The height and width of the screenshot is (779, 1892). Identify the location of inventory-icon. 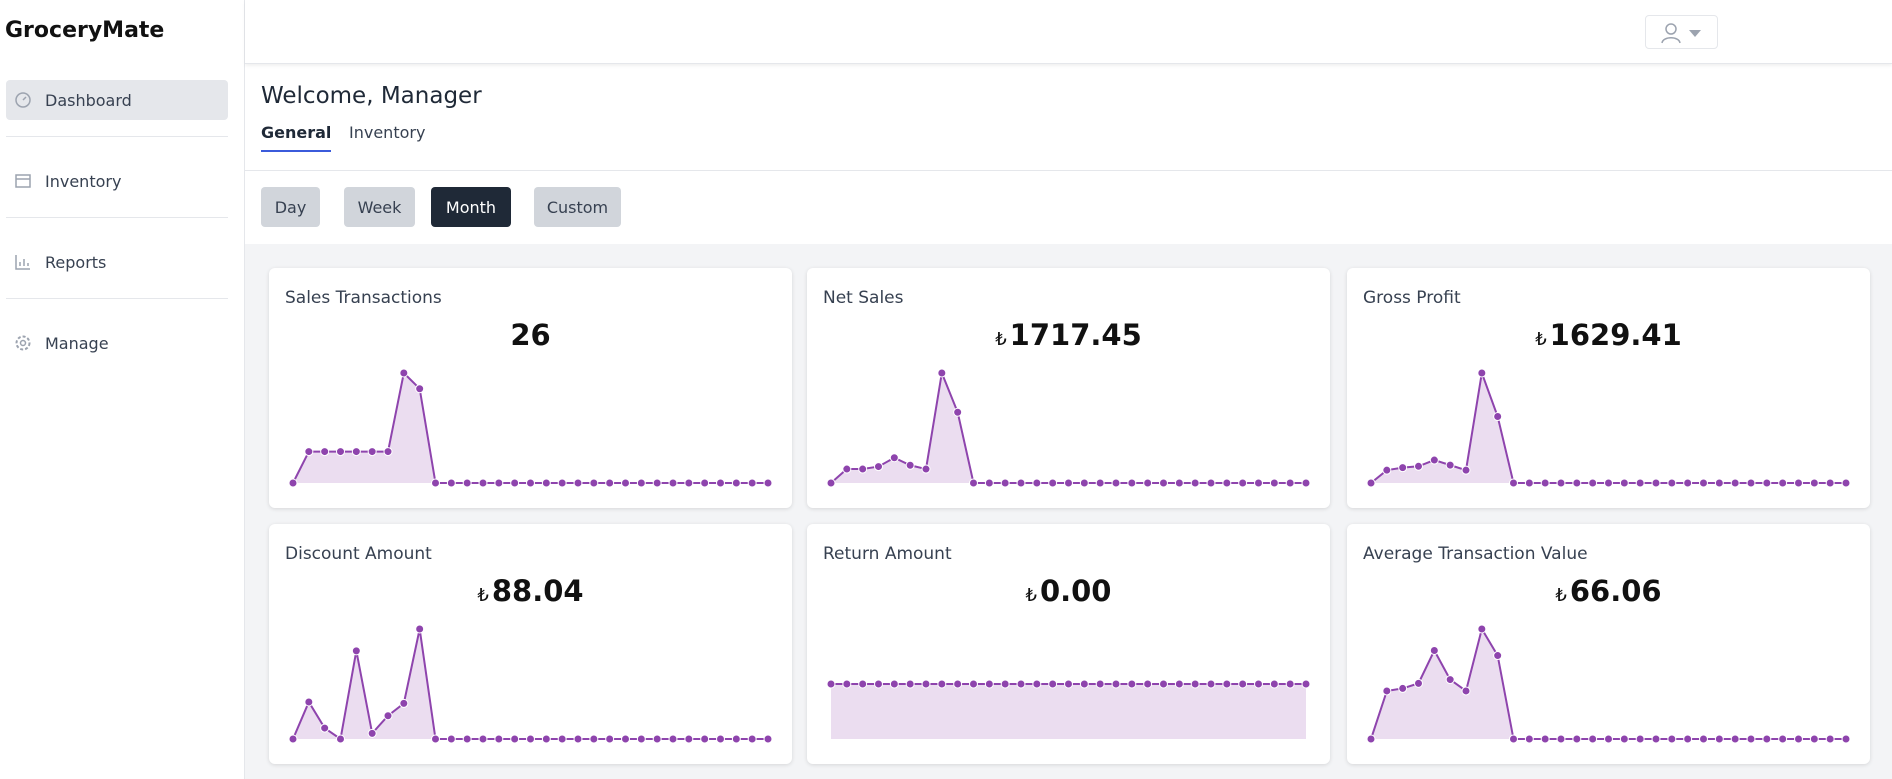
(23, 181).